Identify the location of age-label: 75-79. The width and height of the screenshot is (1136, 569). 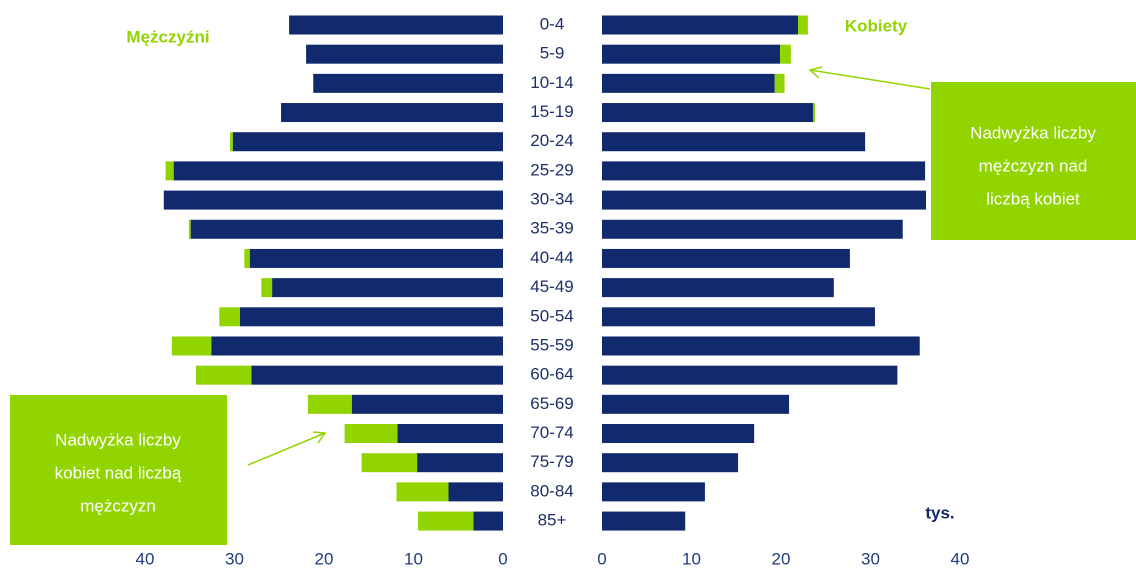
(551, 461).